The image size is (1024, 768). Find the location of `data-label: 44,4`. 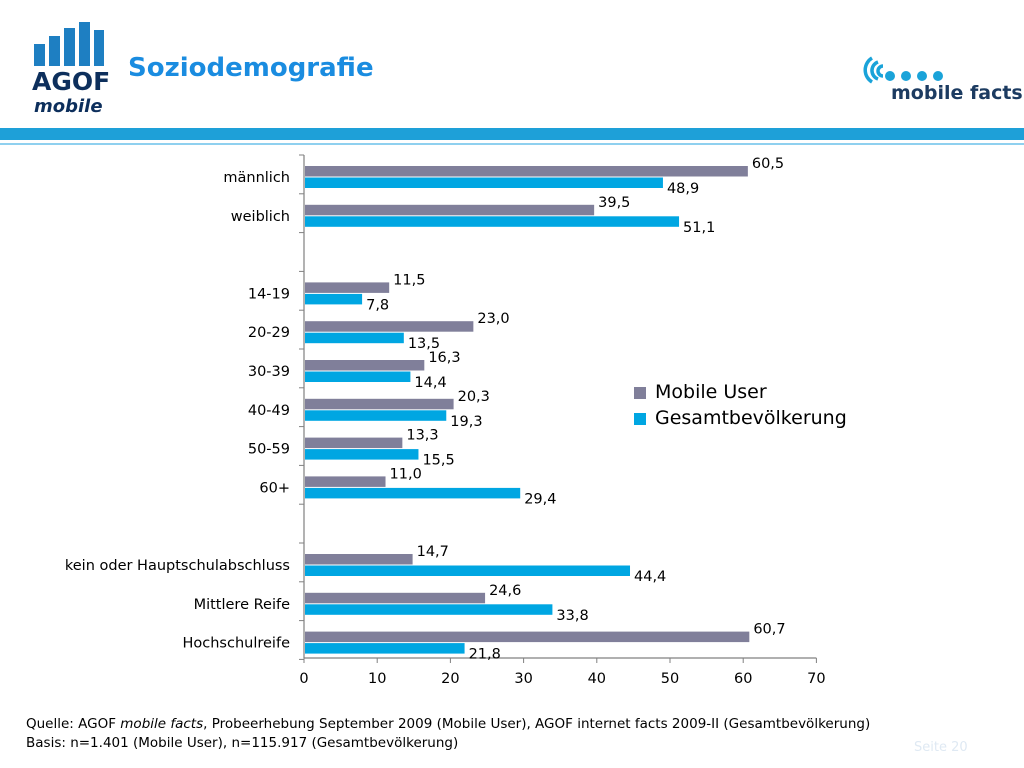

data-label: 44,4 is located at coordinates (650, 577).